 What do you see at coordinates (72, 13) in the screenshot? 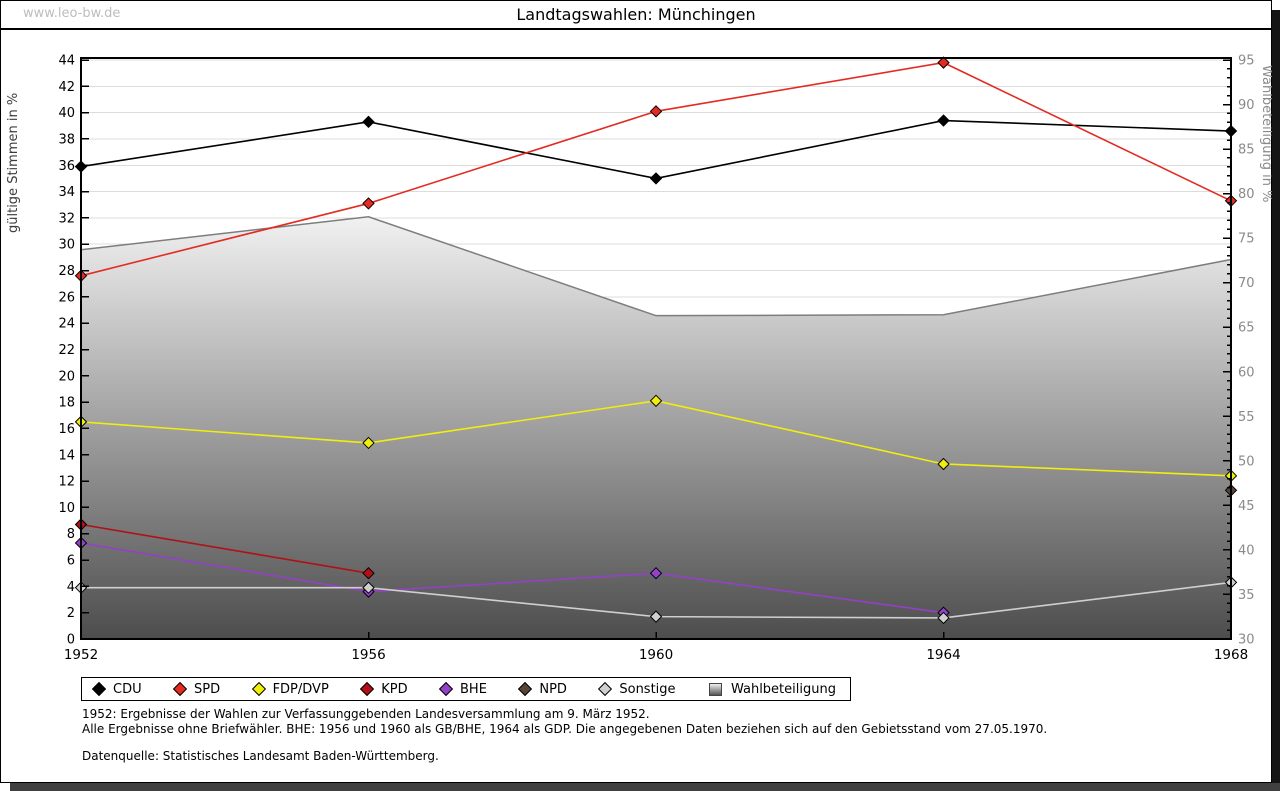
I see `site-watermark: www.leo-bw.de` at bounding box center [72, 13].